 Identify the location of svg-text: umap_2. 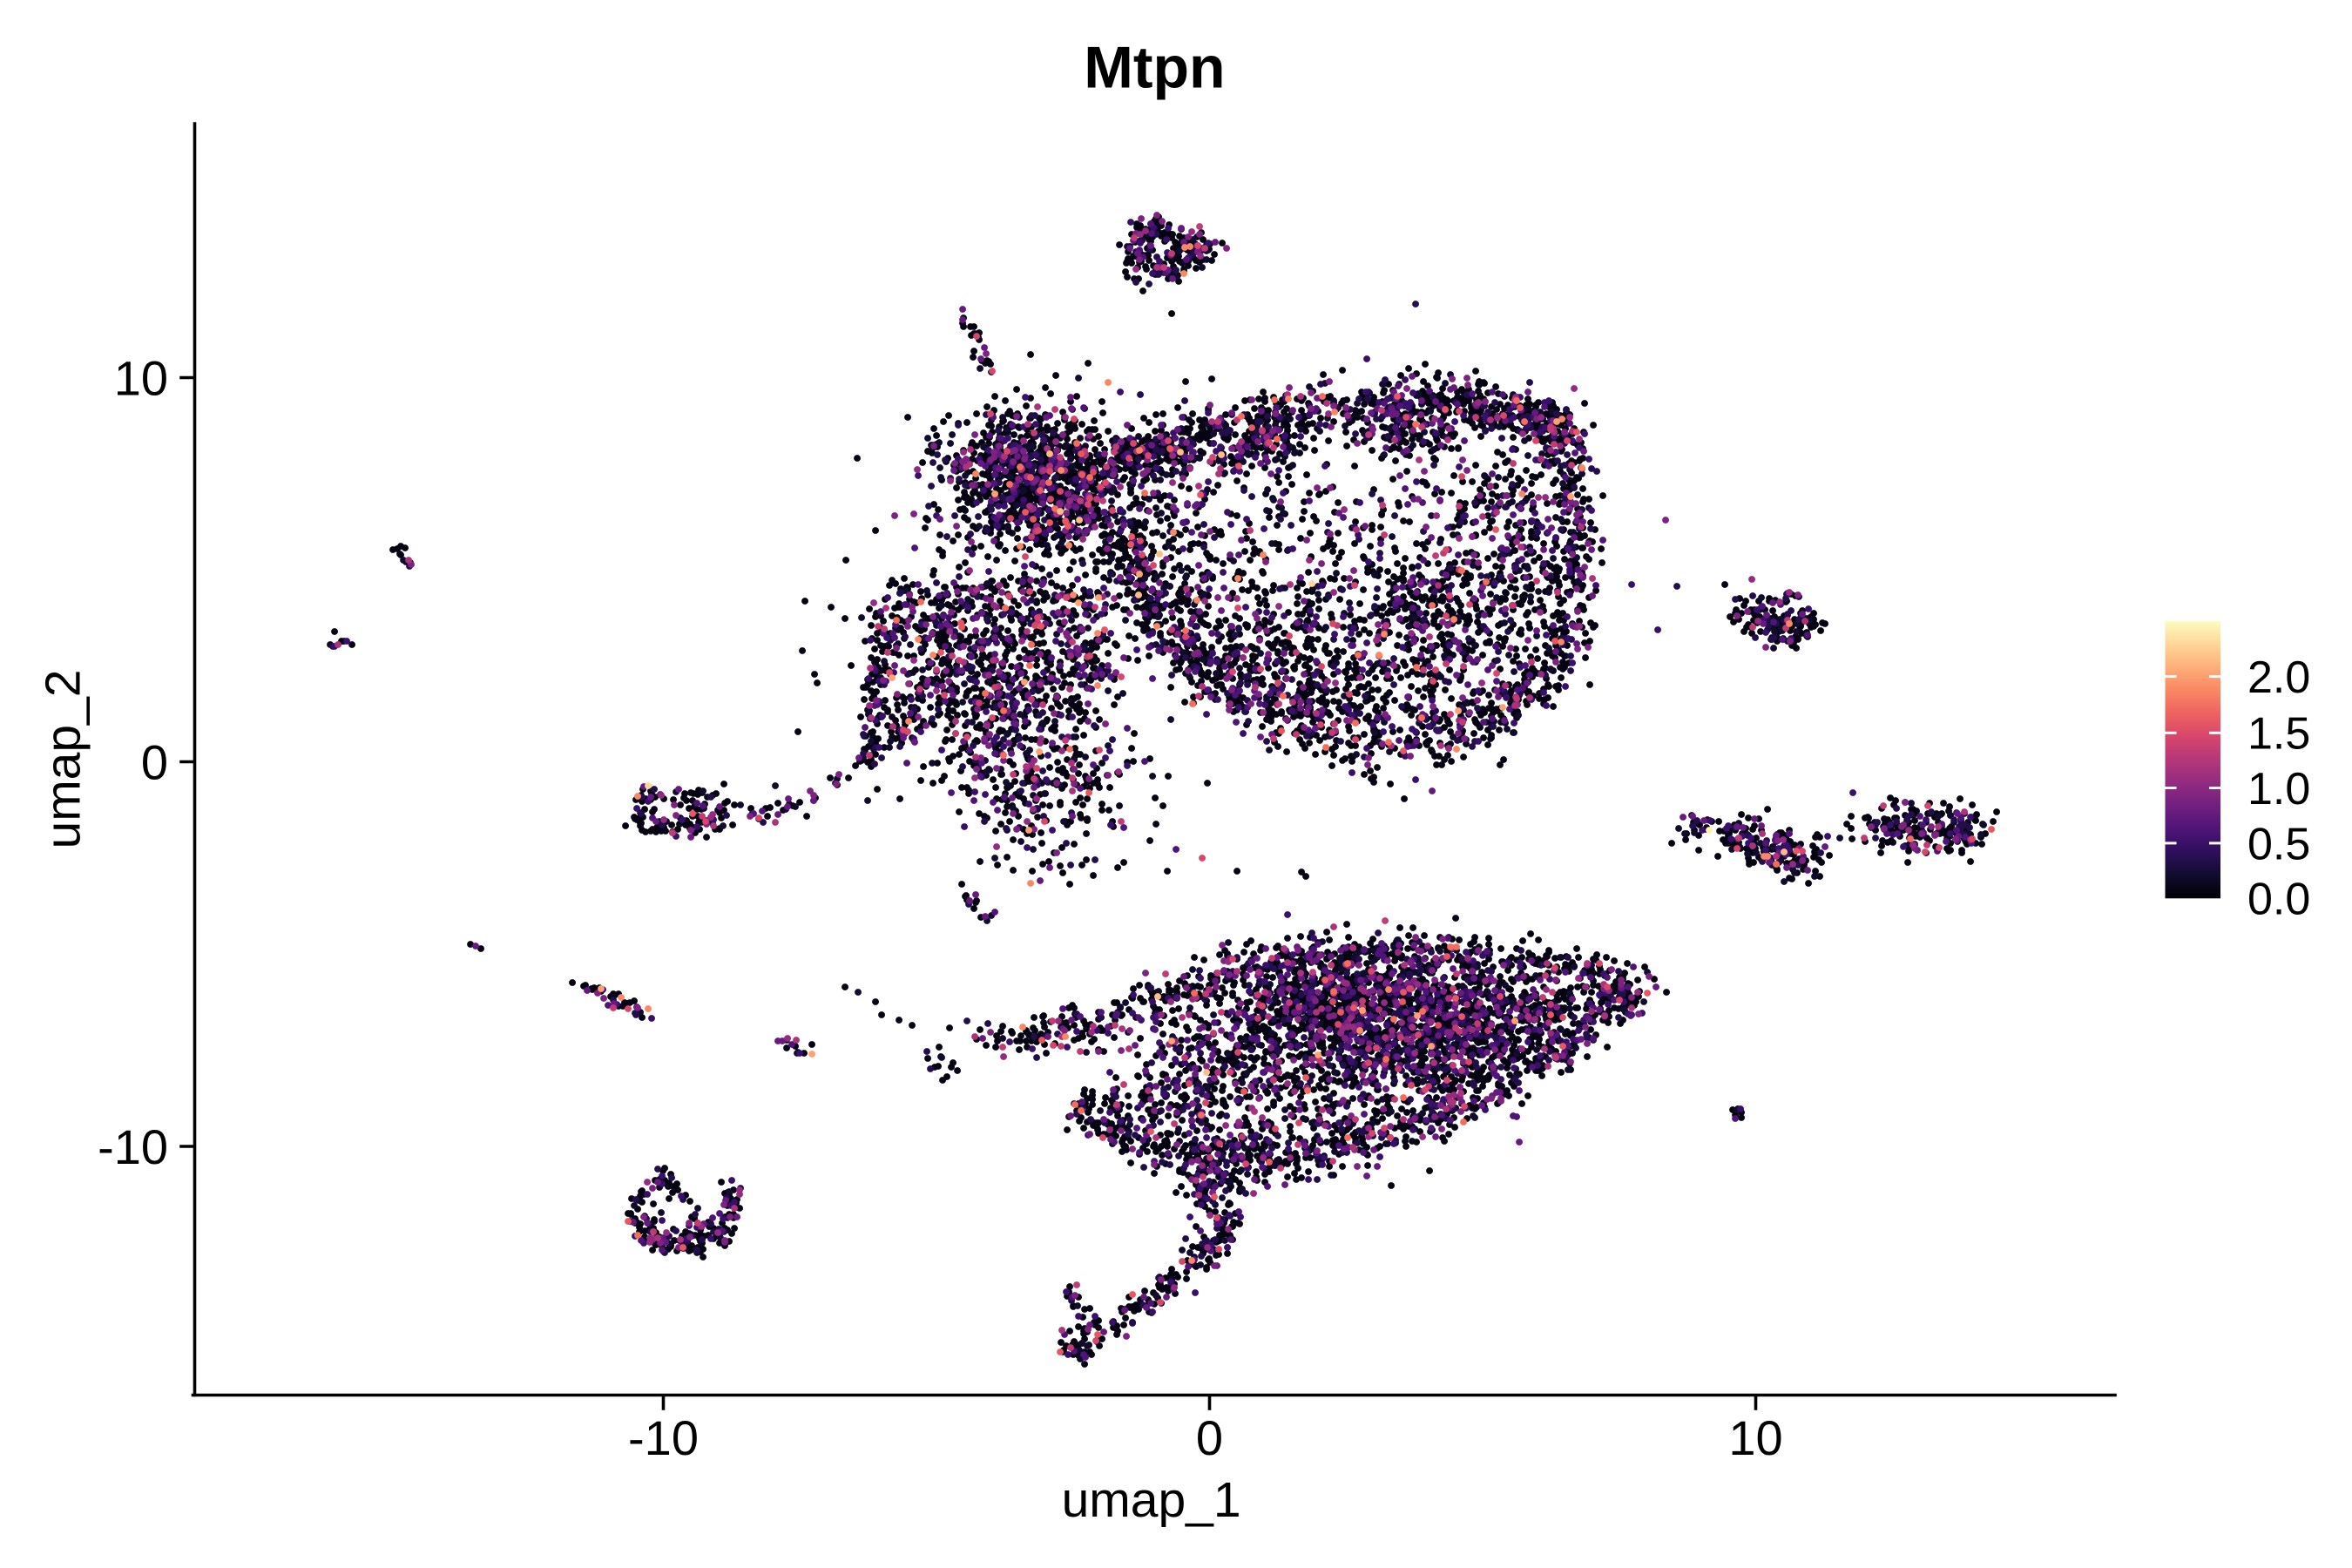
(64, 759).